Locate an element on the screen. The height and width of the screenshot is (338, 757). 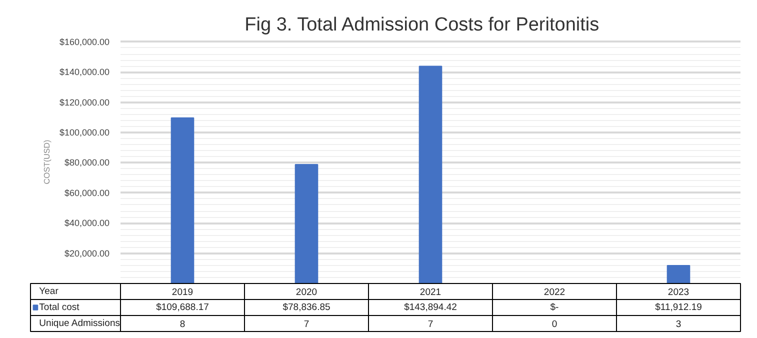
text: Unique Admissions is located at coordinates (79, 323).